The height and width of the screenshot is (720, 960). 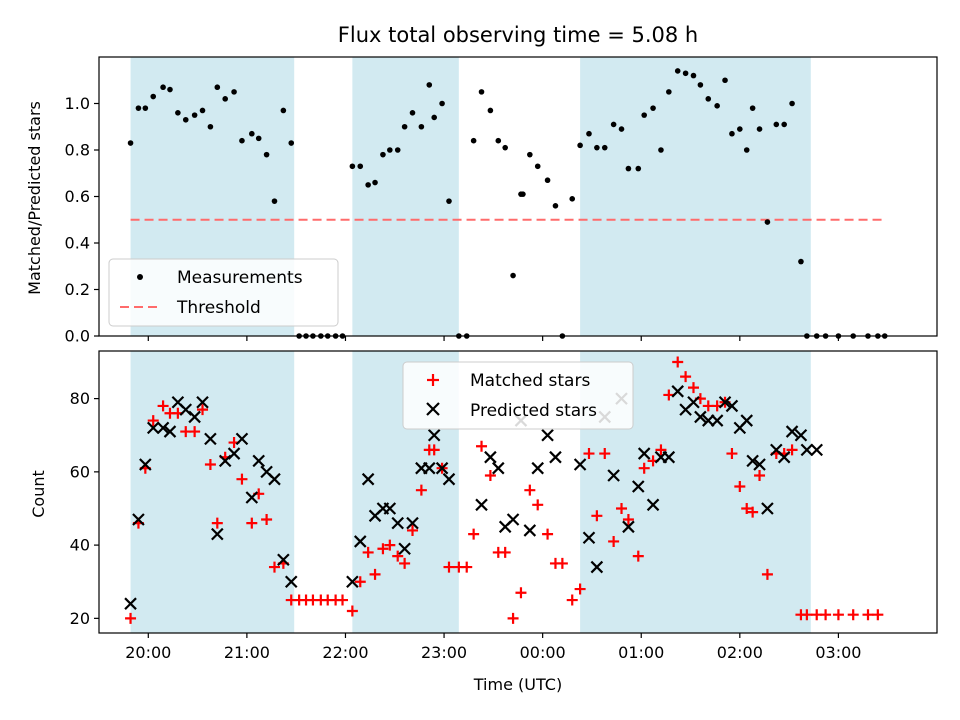 I want to click on legend-matched-label: Matched stars, so click(x=530, y=381).